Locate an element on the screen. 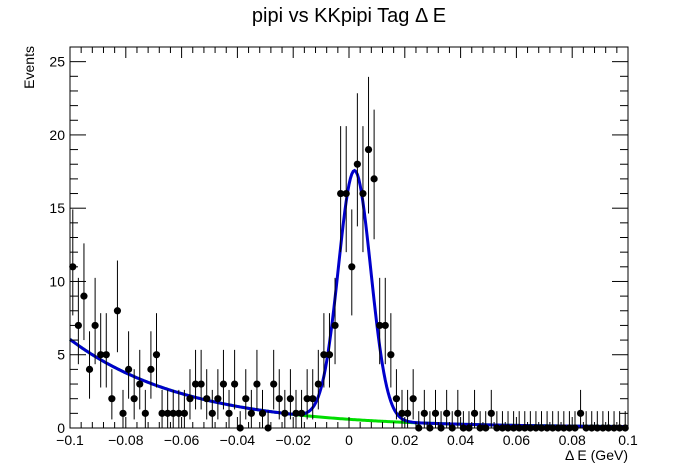  y-tick-label: 15 is located at coordinates (57, 208).